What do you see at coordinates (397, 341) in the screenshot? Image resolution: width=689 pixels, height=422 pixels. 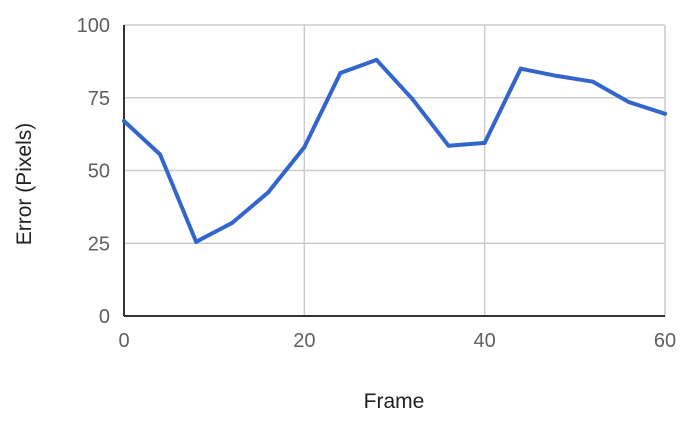 I see `x-tick-labels: 0 20 40 60` at bounding box center [397, 341].